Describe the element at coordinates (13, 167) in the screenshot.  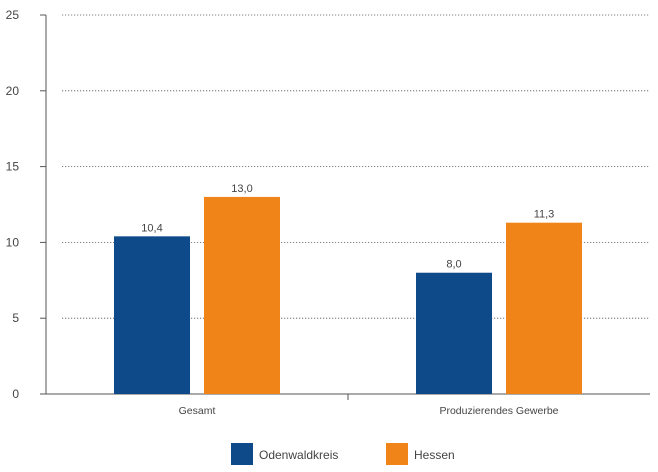
I see `y-tick-label: 15` at that location.